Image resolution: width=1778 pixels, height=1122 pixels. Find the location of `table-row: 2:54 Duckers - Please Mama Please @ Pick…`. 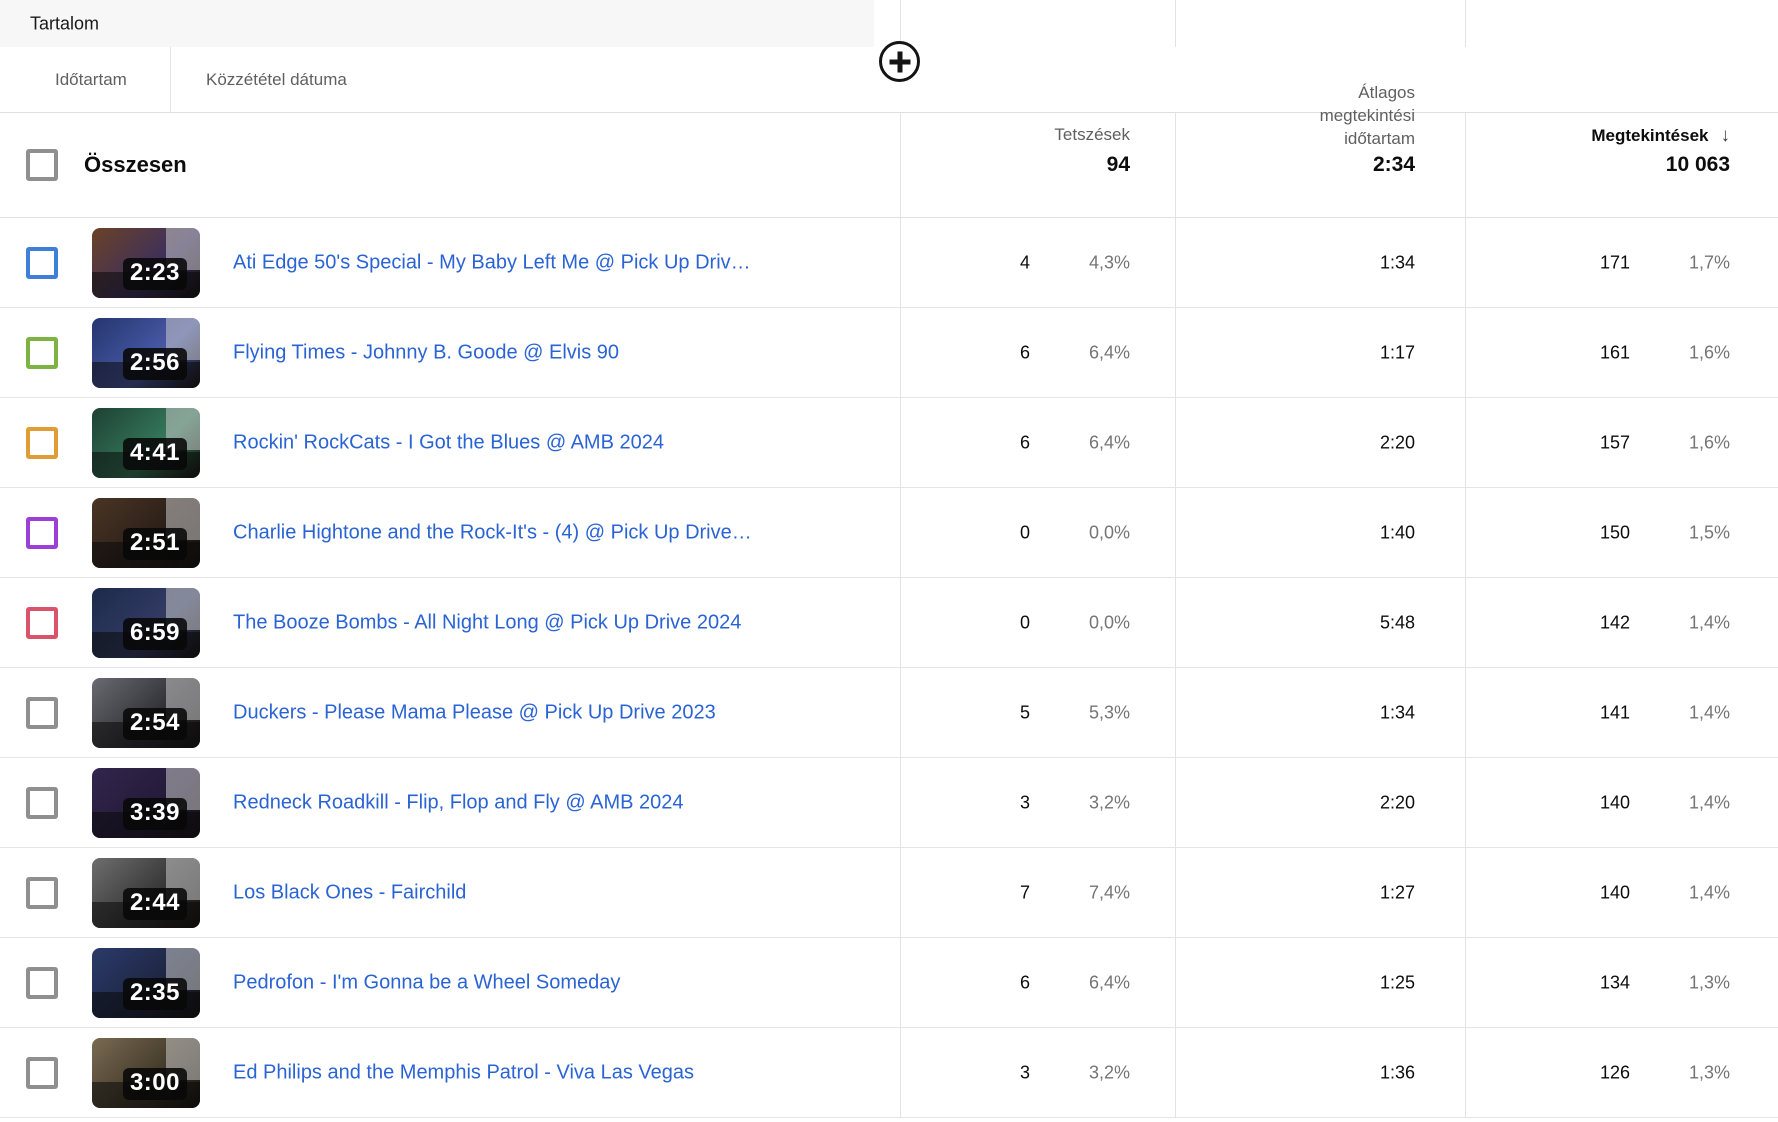

table-row: 2:54 Duckers - Please Mama Please @ Pick… is located at coordinates (889, 713).